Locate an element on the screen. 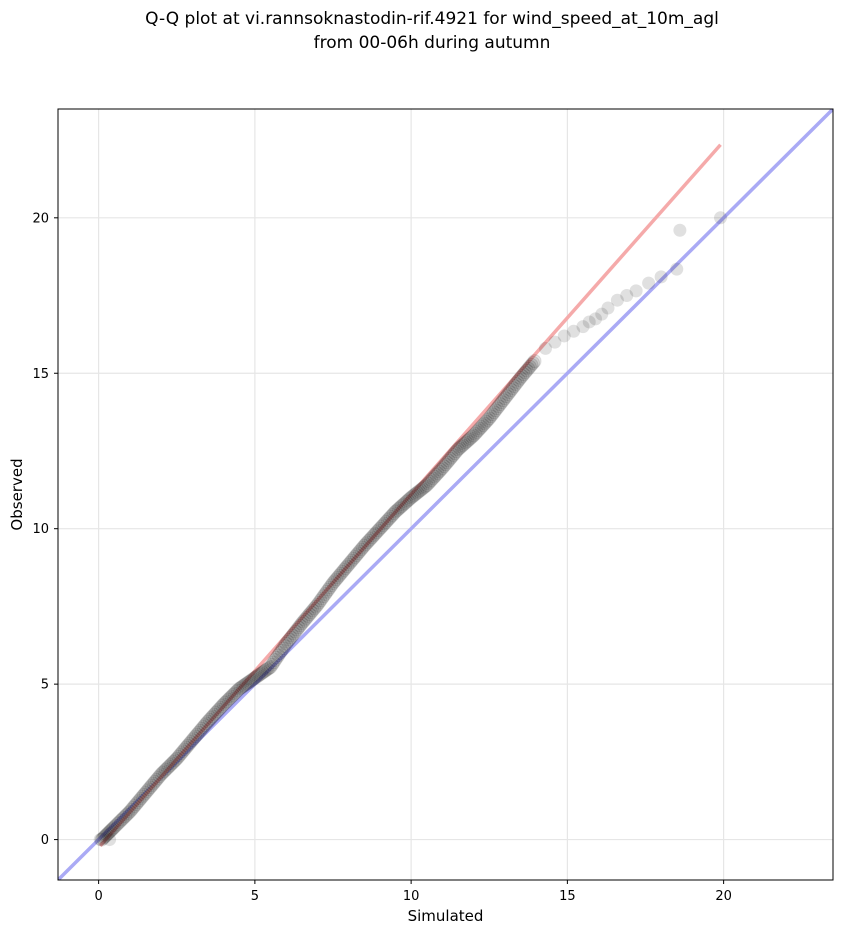 Image resolution: width=843 pixels, height=934 pixels. y-tick-label-3: 15 is located at coordinates (40, 374).